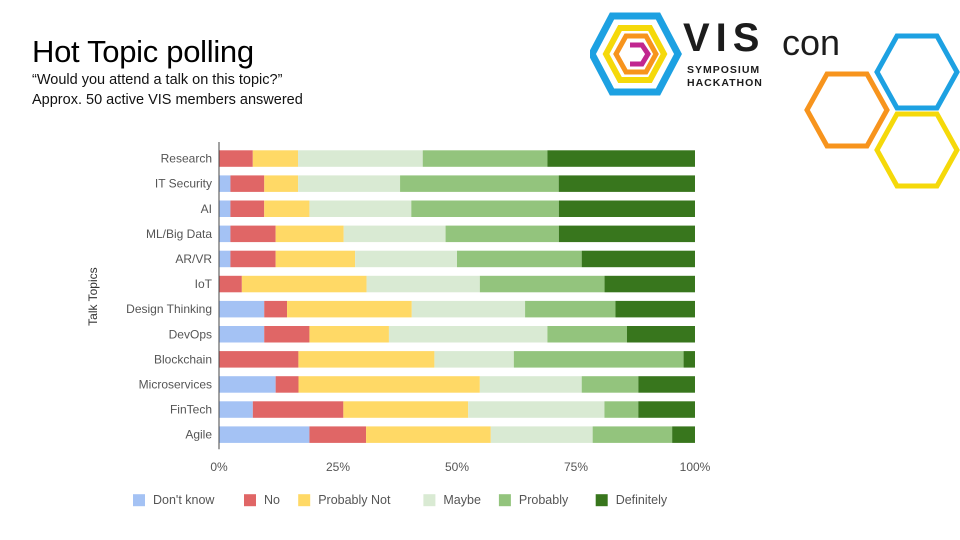 This screenshot has width=960, height=540. I want to click on legend-label: Don't know, so click(184, 500).